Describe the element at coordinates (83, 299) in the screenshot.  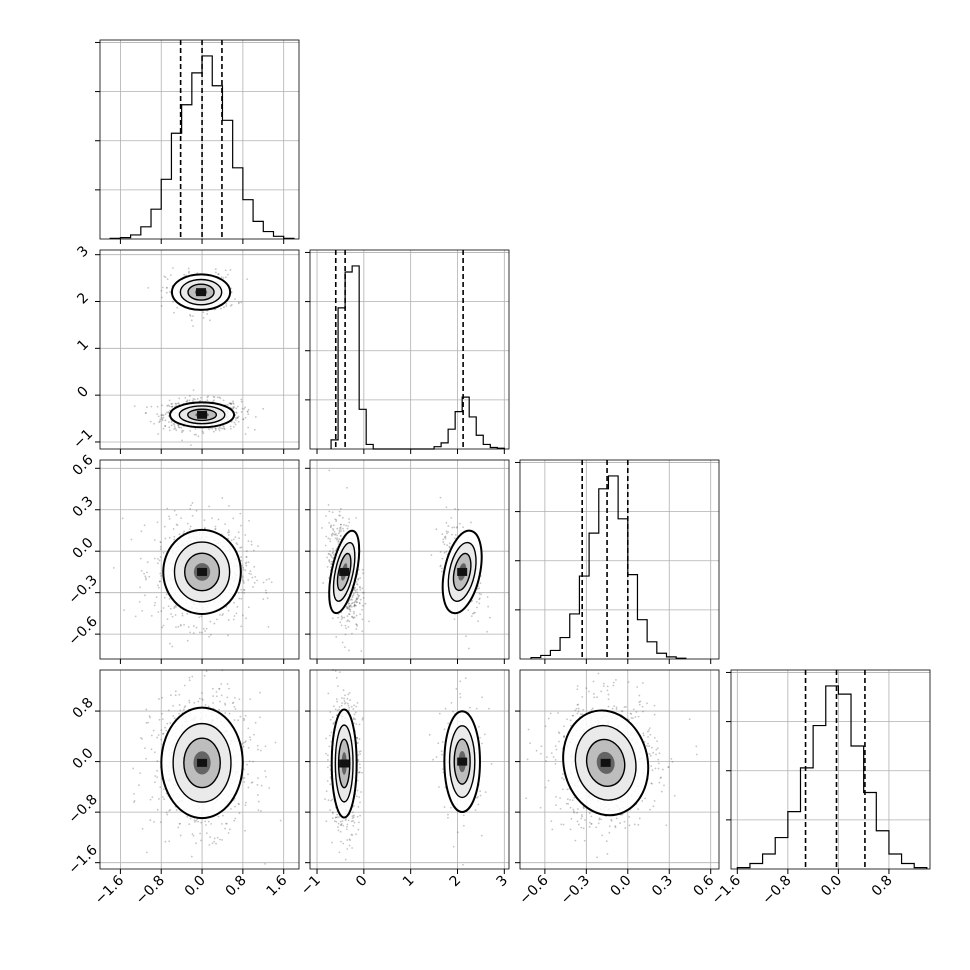
I see `y-tick-label: 2` at that location.